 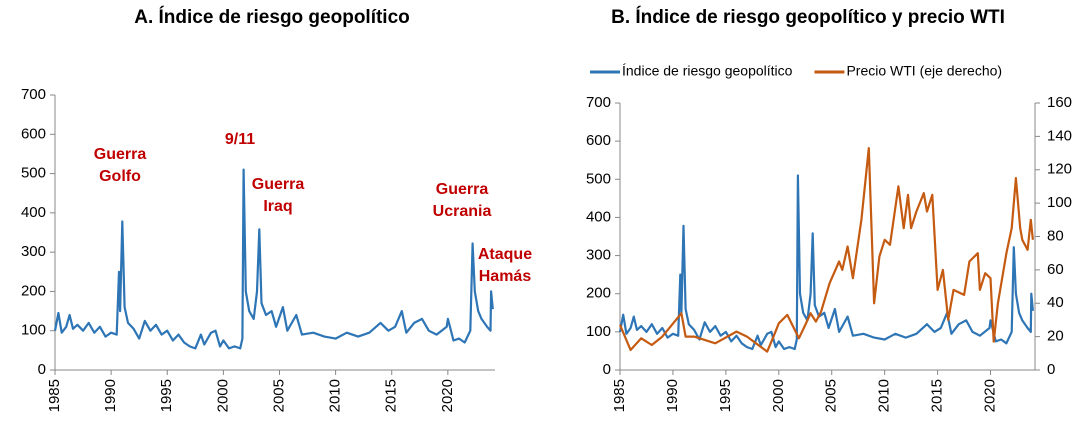 What do you see at coordinates (924, 71) in the screenshot?
I see `legend-label: Precio WTI (eje derecho)` at bounding box center [924, 71].